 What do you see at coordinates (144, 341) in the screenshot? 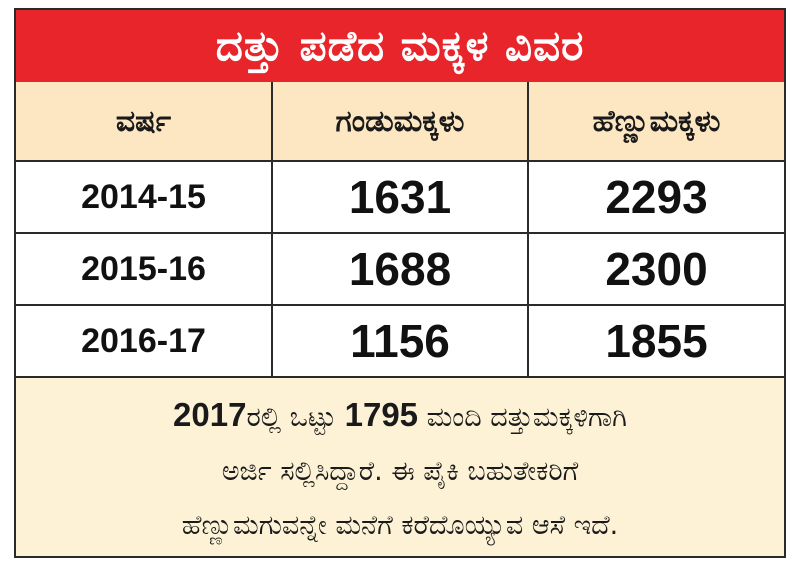
I see `row-year: 2016-17` at bounding box center [144, 341].